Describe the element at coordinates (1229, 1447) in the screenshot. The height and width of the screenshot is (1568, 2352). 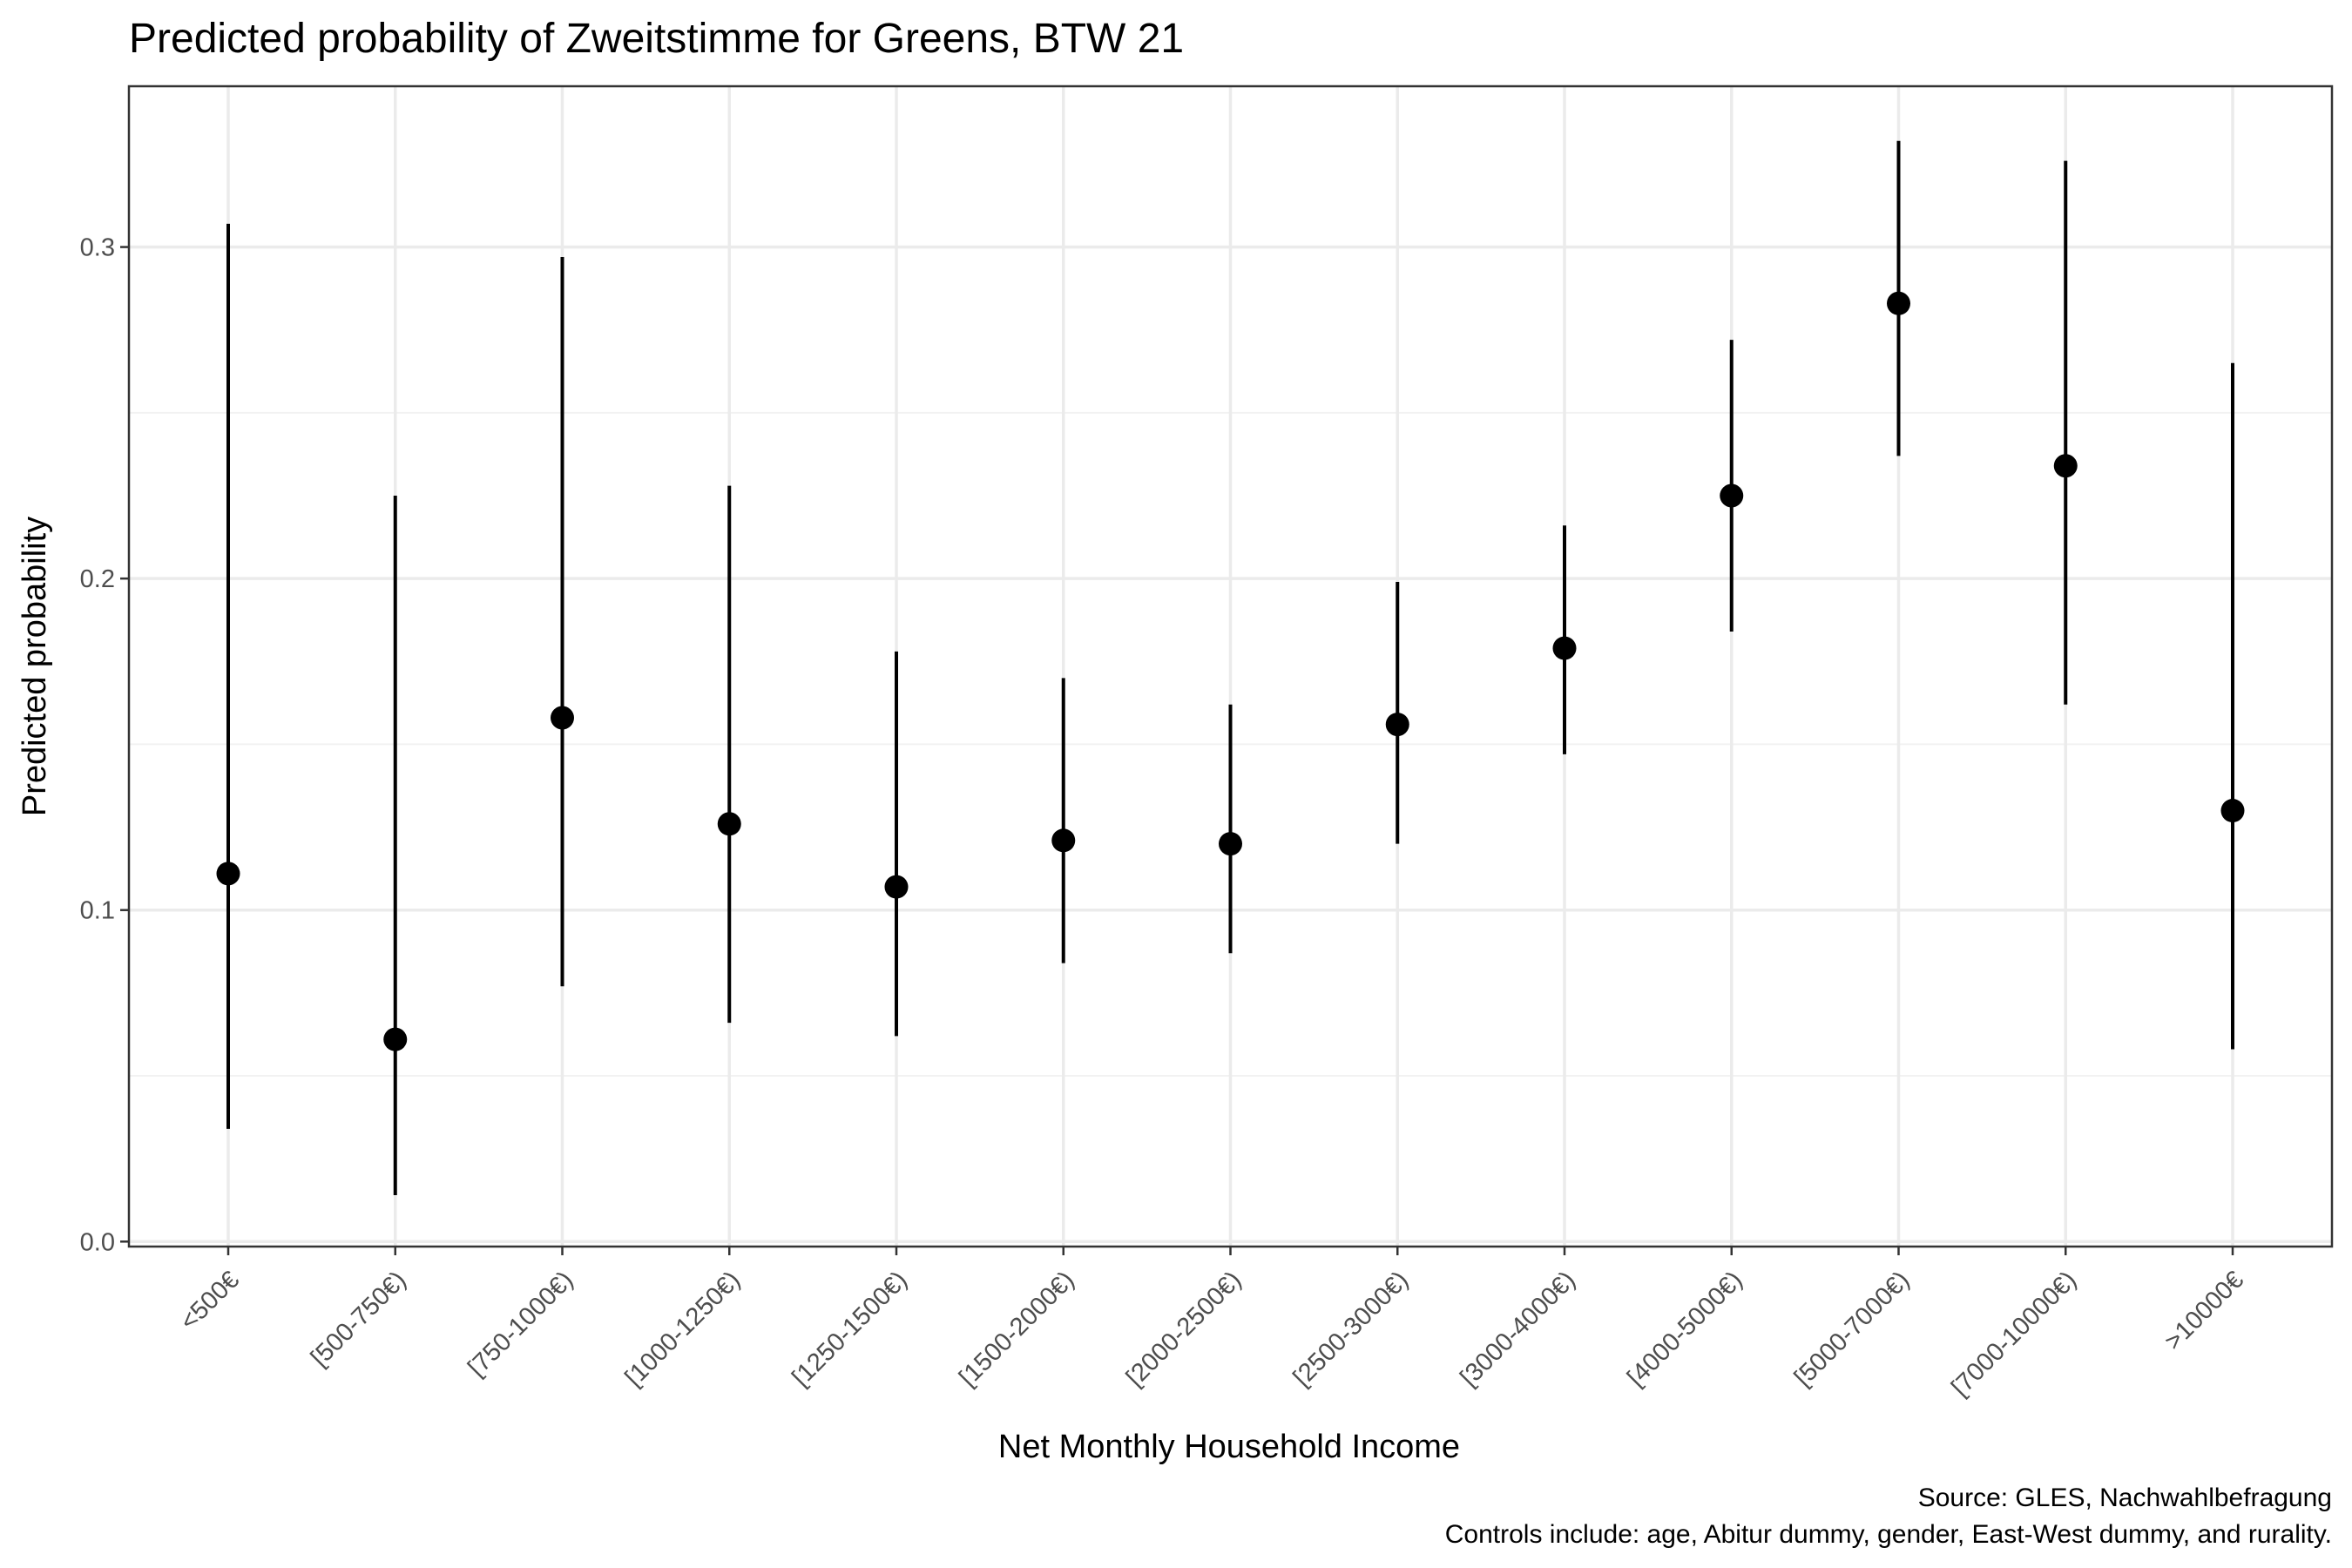
I see `x-axis-title: Net Monthly Household Income` at that location.